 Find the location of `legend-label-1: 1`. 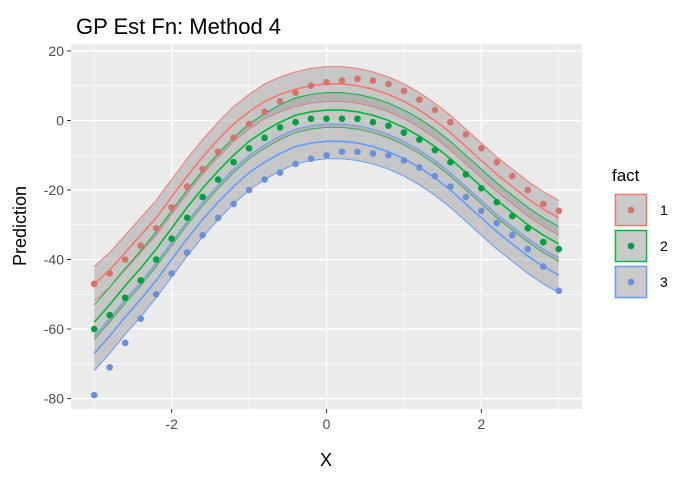

legend-label-1: 1 is located at coordinates (664, 210).